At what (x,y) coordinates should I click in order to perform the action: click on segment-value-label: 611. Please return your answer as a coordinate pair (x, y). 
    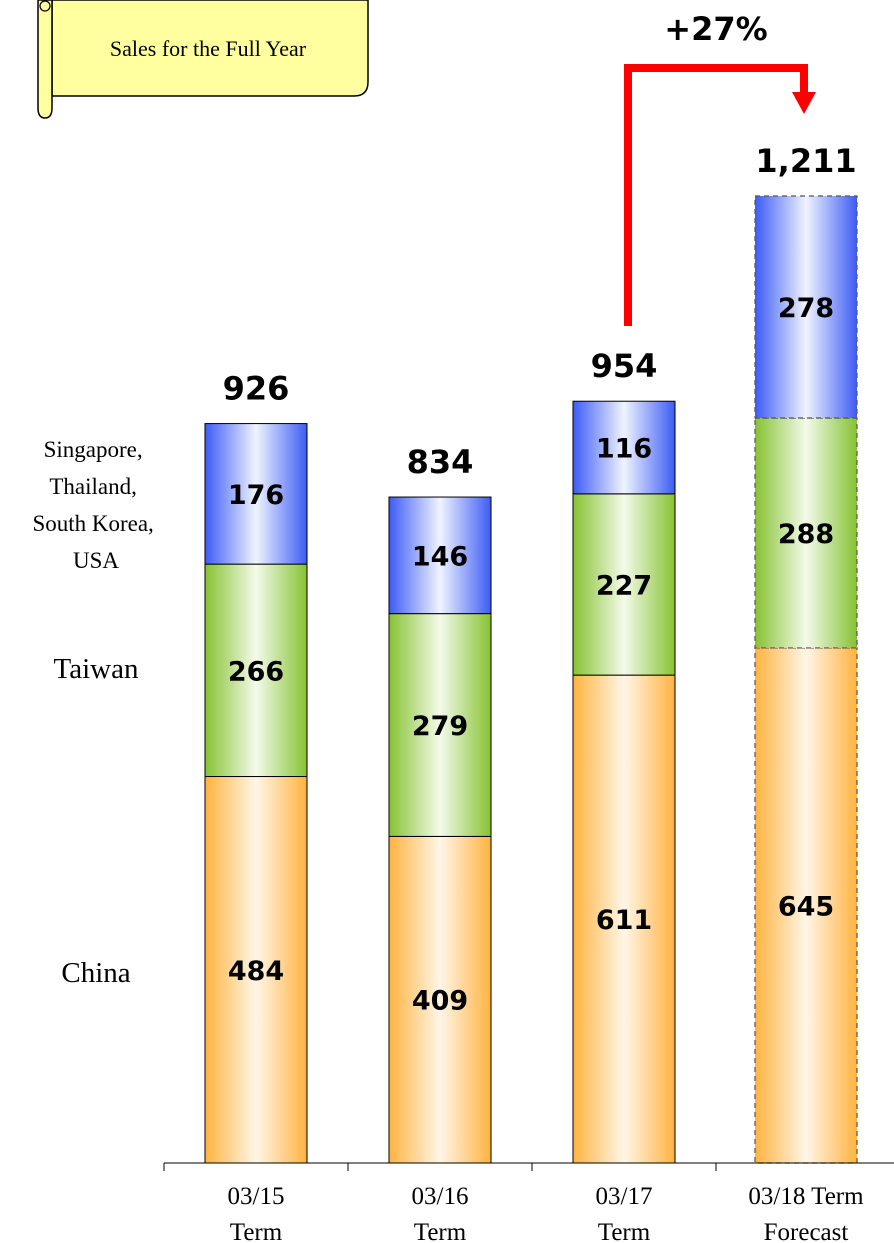
    Looking at the image, I should click on (624, 920).